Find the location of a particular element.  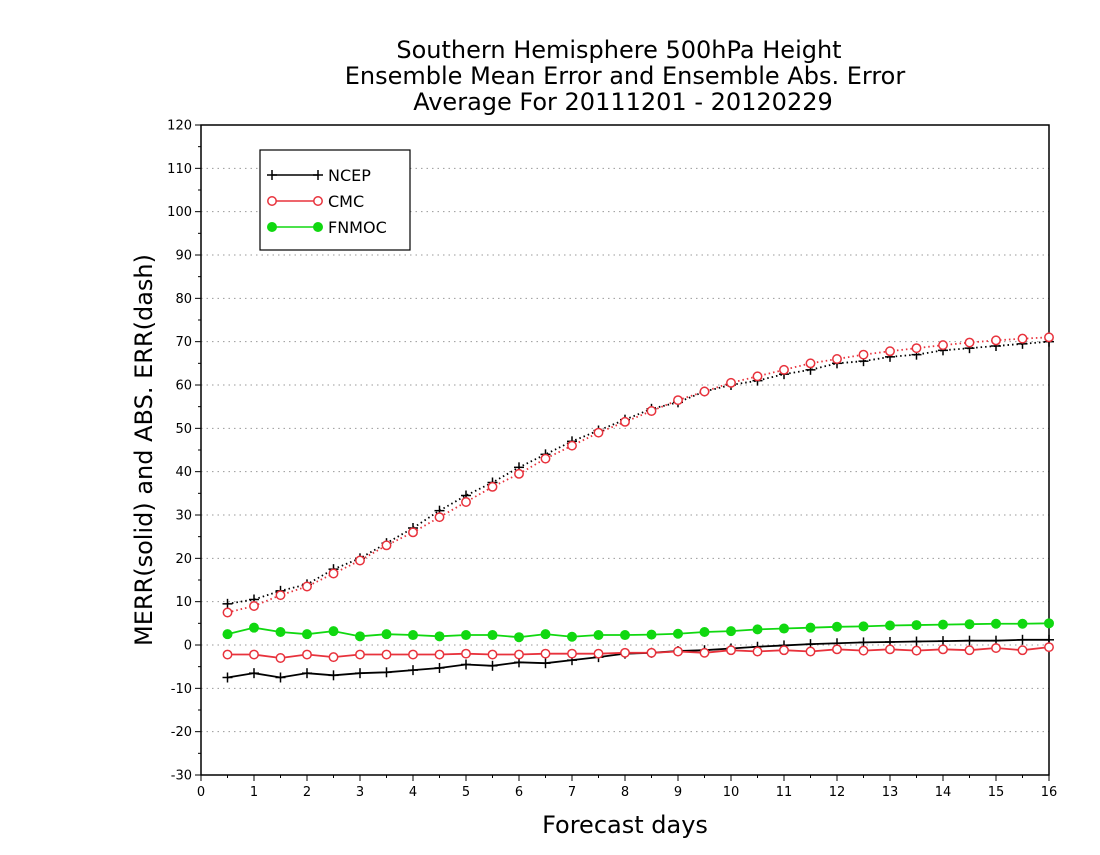

legend-item-cmc: CMC is located at coordinates (315, 201).